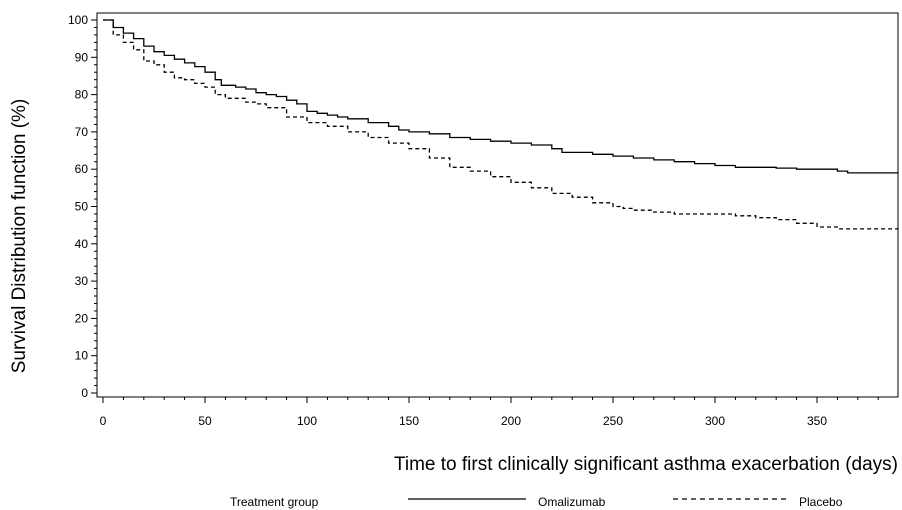 This screenshot has width=902, height=510. What do you see at coordinates (307, 421) in the screenshot?
I see `x-tick-label: 100` at bounding box center [307, 421].